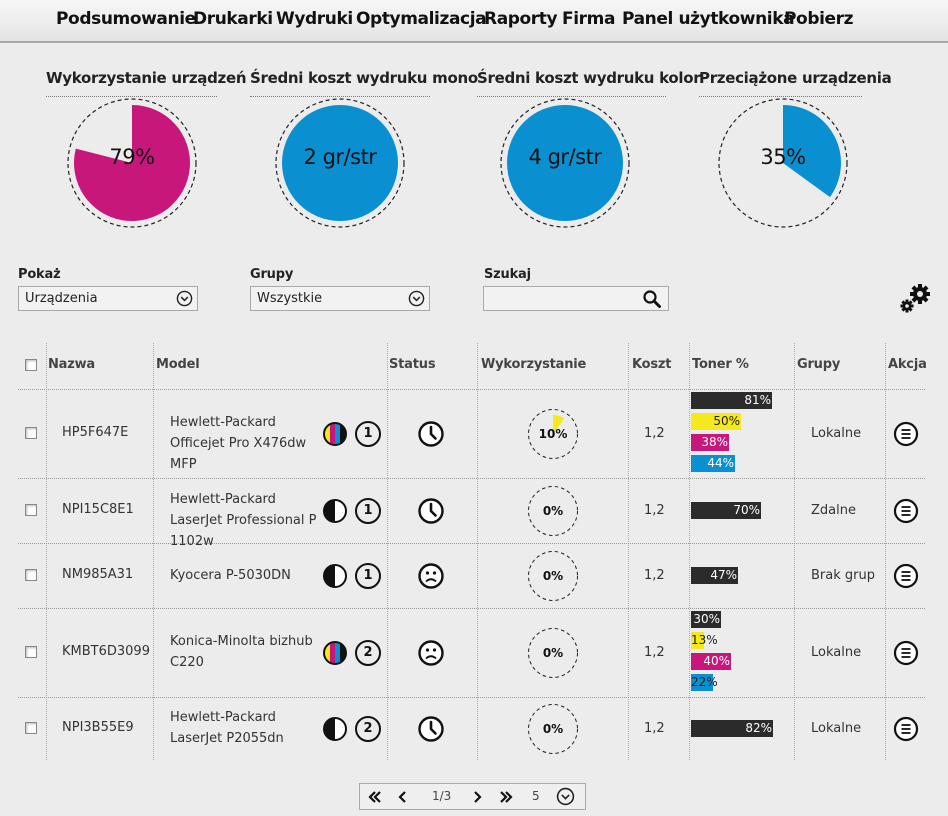 This screenshot has width=948, height=816. What do you see at coordinates (340, 298) in the screenshot?
I see `groups-select: Wszystkie` at bounding box center [340, 298].